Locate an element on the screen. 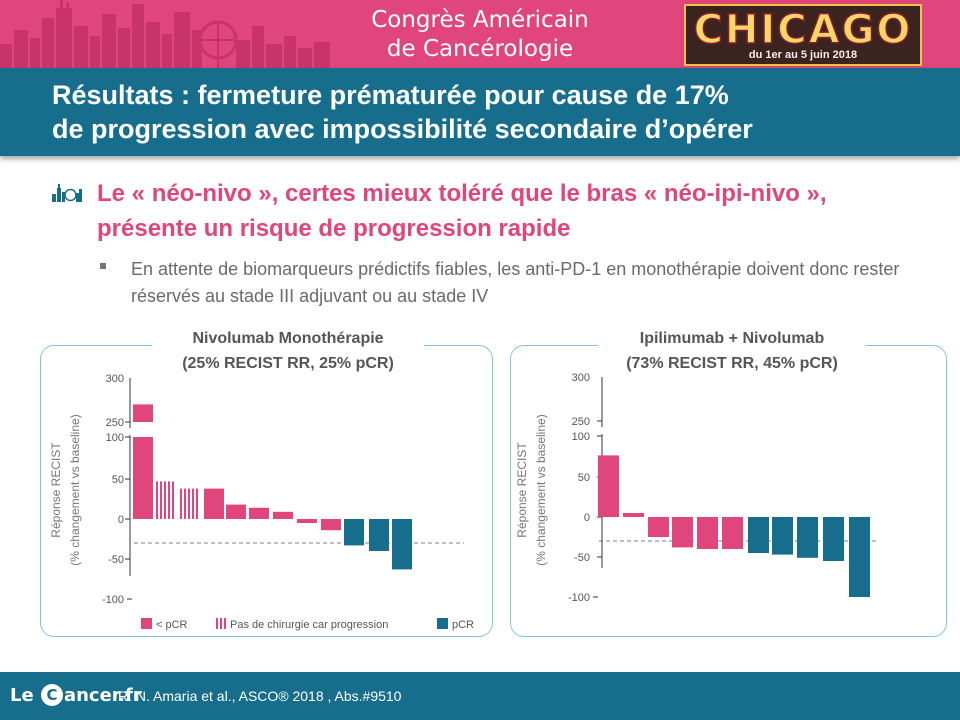 The image size is (960, 720). congress-dates: du 1er au 5 juin 2018 is located at coordinates (803, 55).